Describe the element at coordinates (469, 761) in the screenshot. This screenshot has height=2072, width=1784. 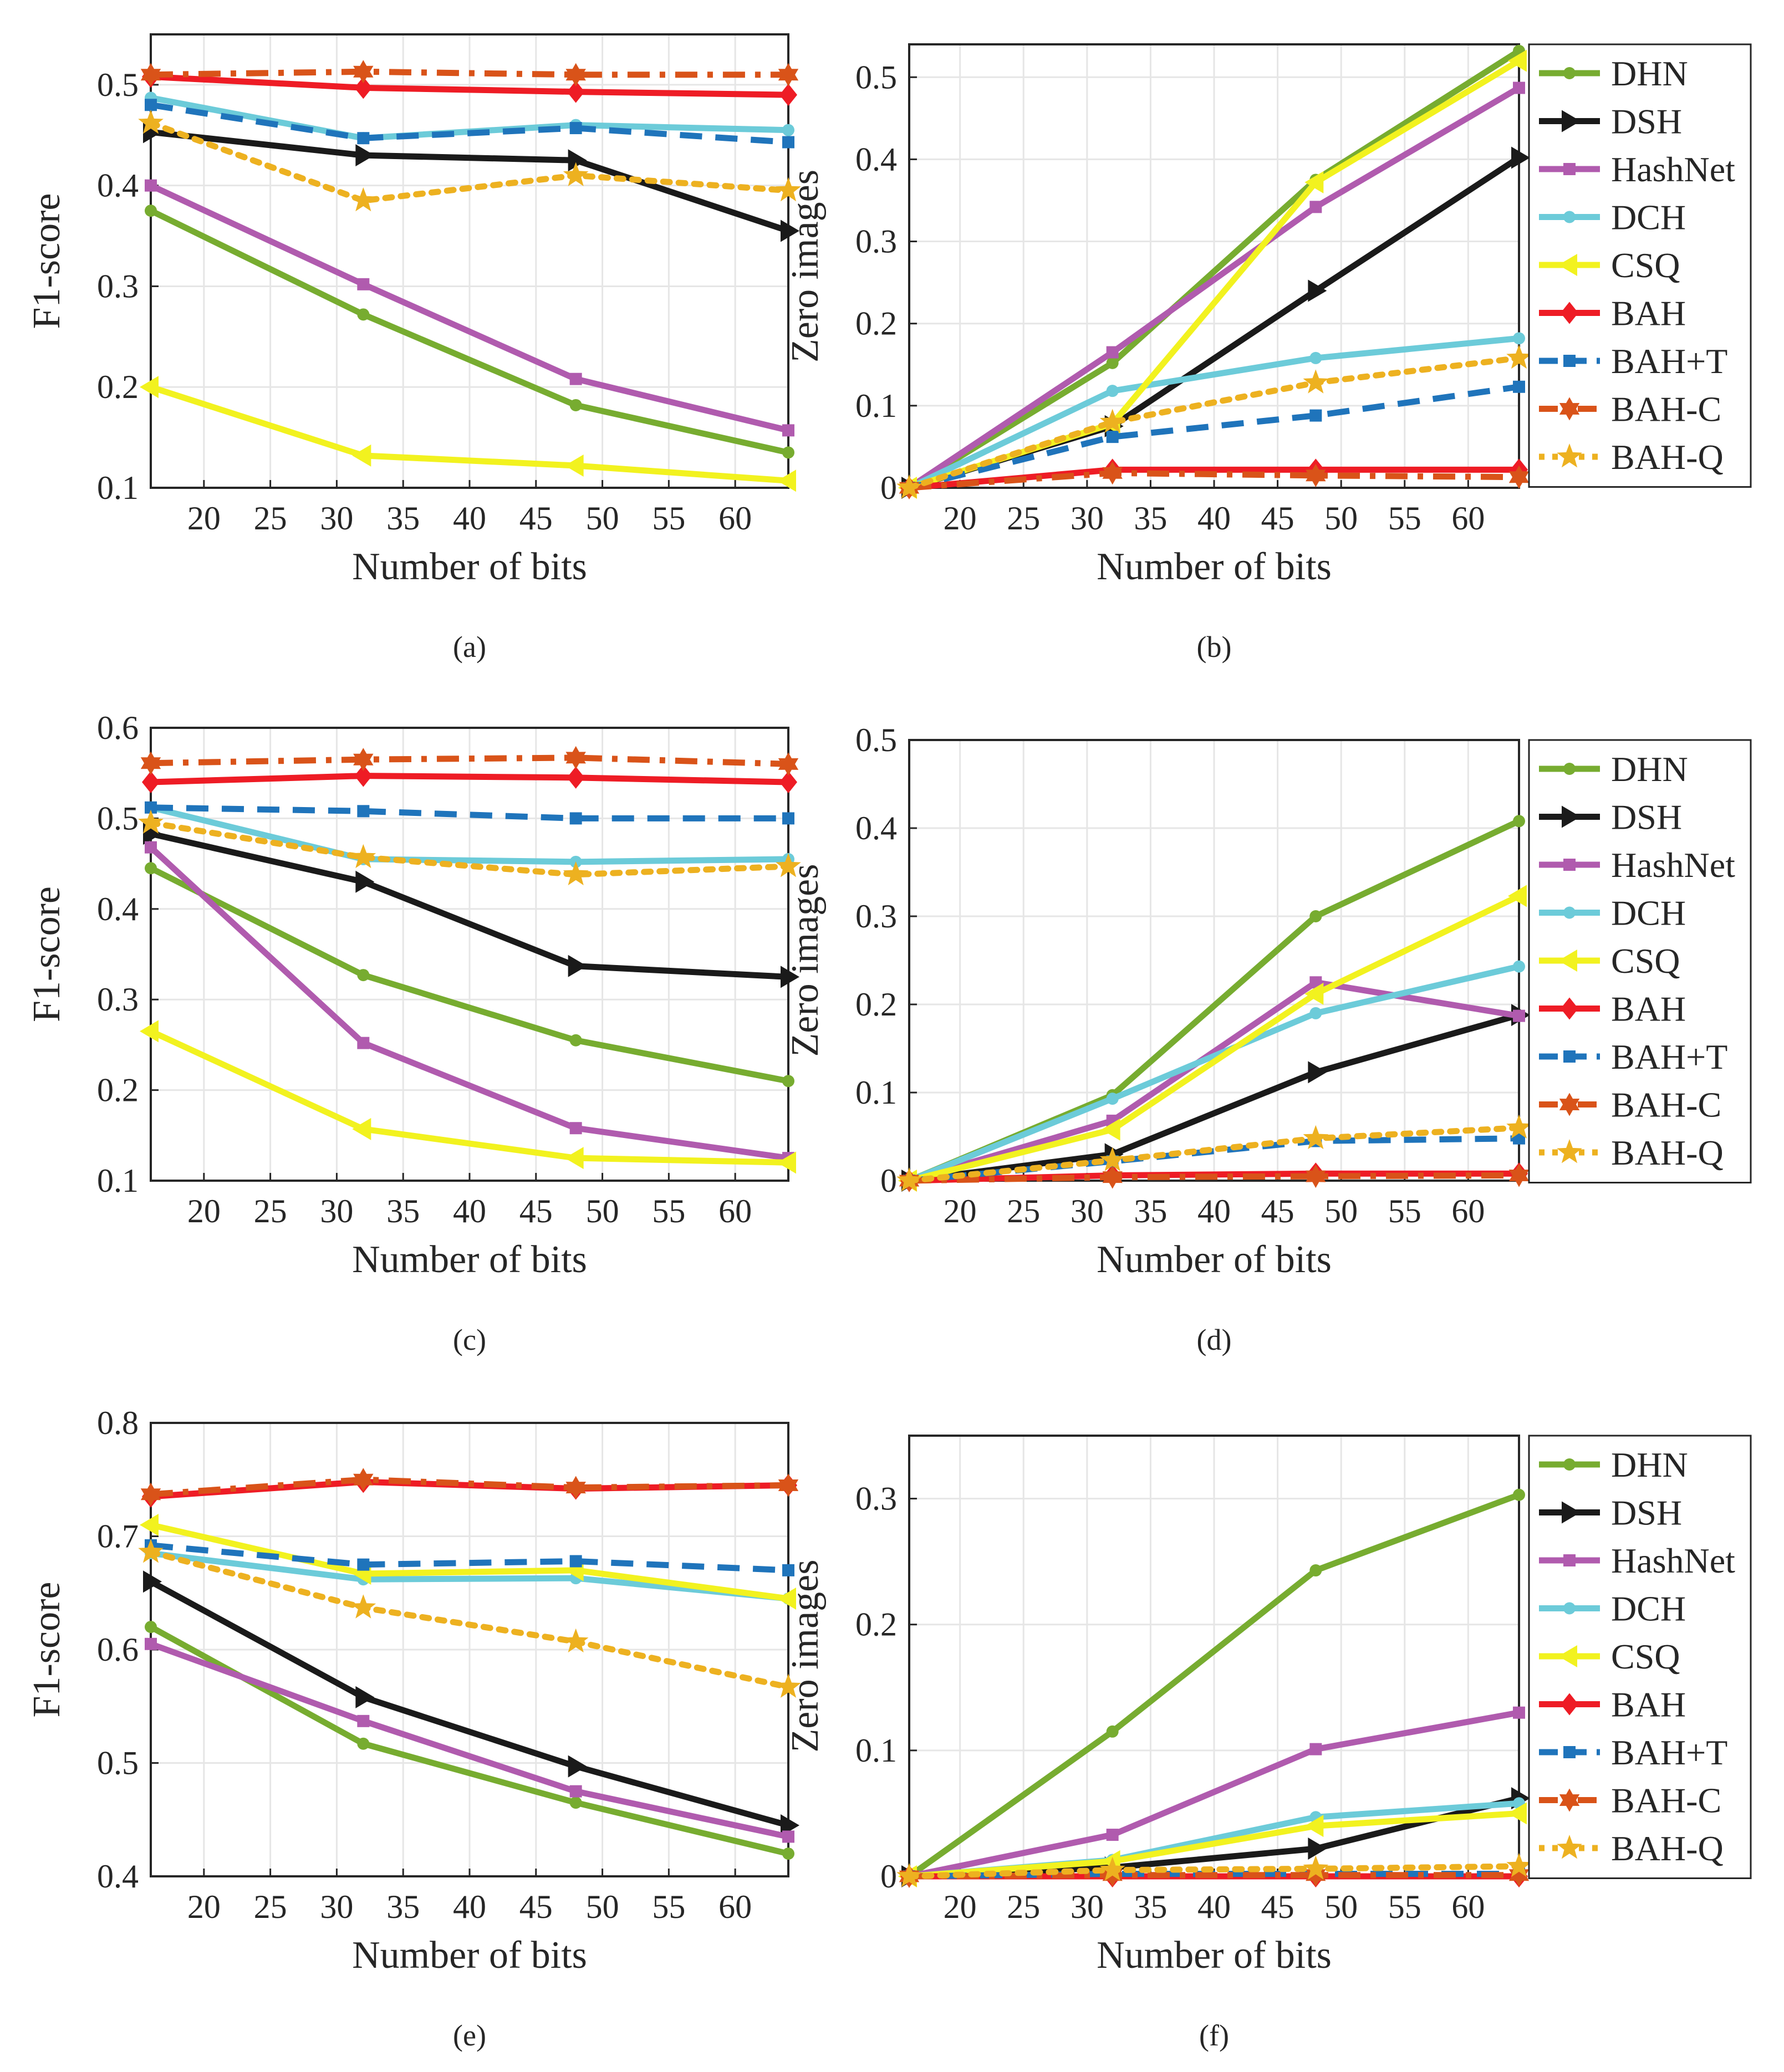
I see `series-bah-c` at that location.